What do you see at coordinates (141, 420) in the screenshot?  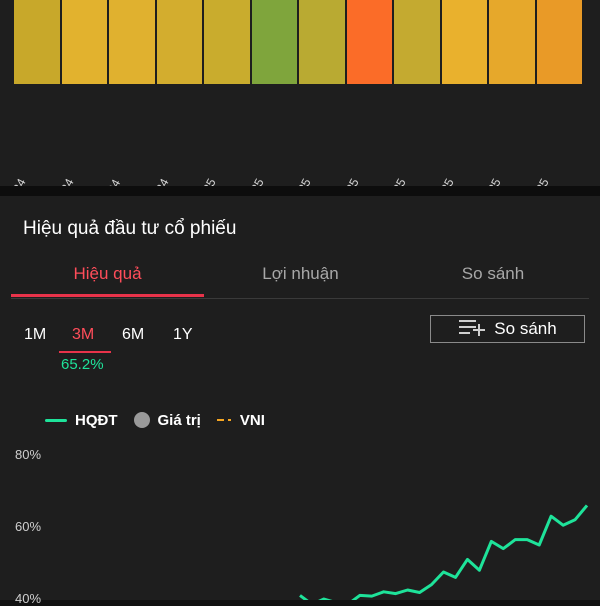 I see `value-dot-swatch` at bounding box center [141, 420].